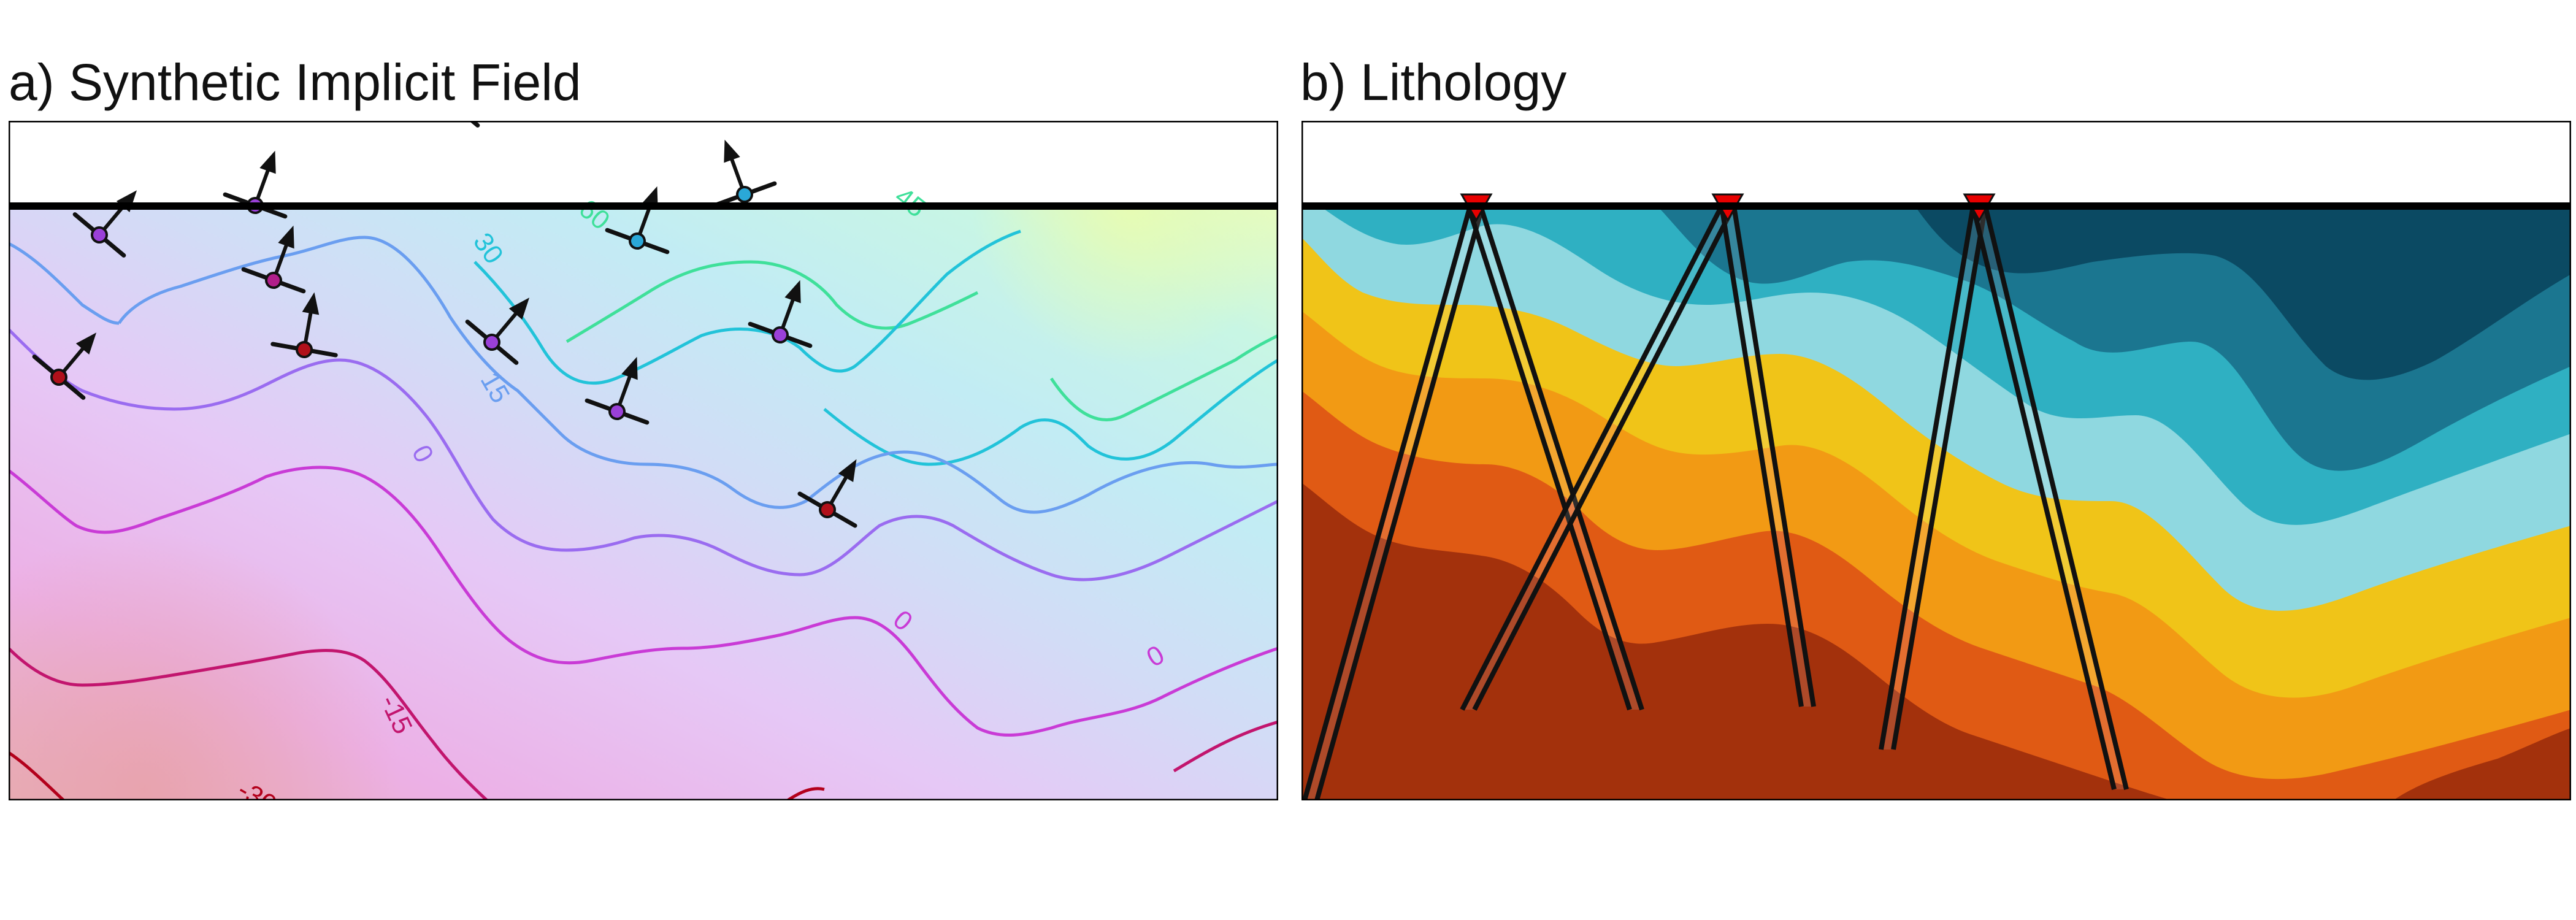 This screenshot has height=920, width=2576. What do you see at coordinates (295, 82) in the screenshot?
I see `panel-a-title: a) Synthetic Implicit Field` at bounding box center [295, 82].